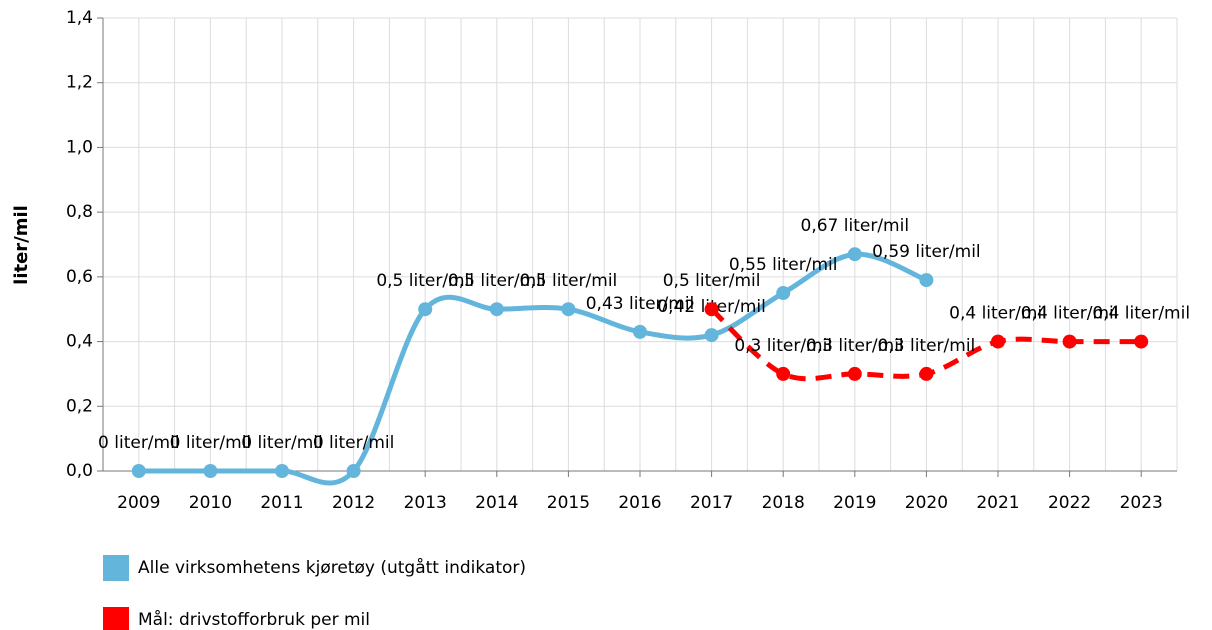 The height and width of the screenshot is (630, 1212). Describe the element at coordinates (783, 503) in the screenshot. I see `x-tick-label: 2018` at that location.